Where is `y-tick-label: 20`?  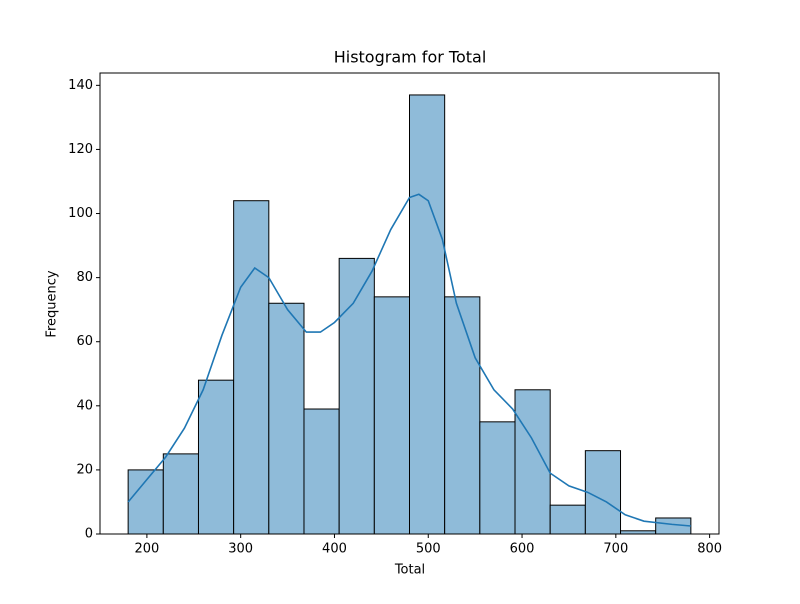
y-tick-label: 20 is located at coordinates (84, 469).